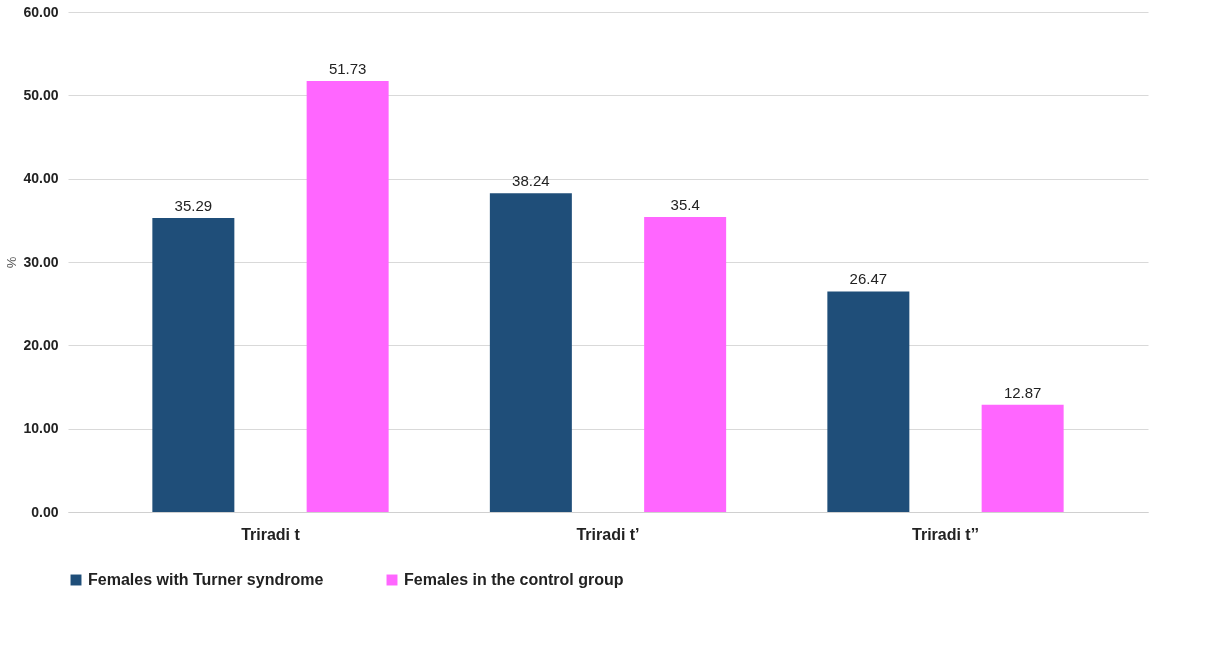 The height and width of the screenshot is (654, 1227). I want to click on y-tick-label: 30.00, so click(41, 261).